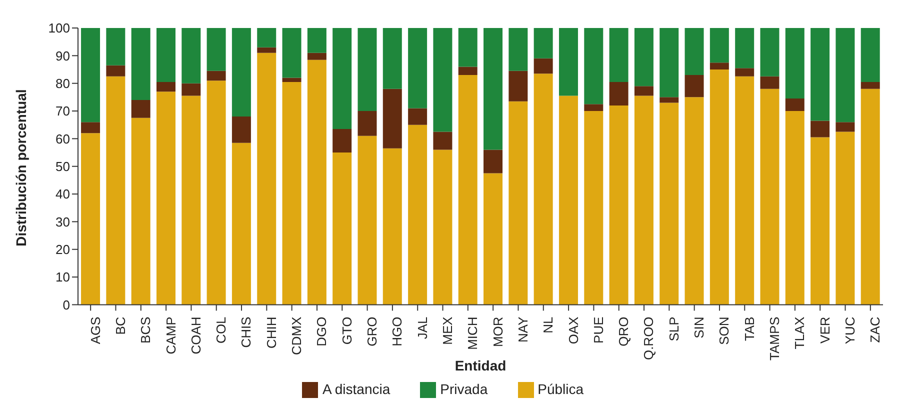 The width and height of the screenshot is (913, 413). I want to click on x-tick-label: YUC, so click(850, 330).